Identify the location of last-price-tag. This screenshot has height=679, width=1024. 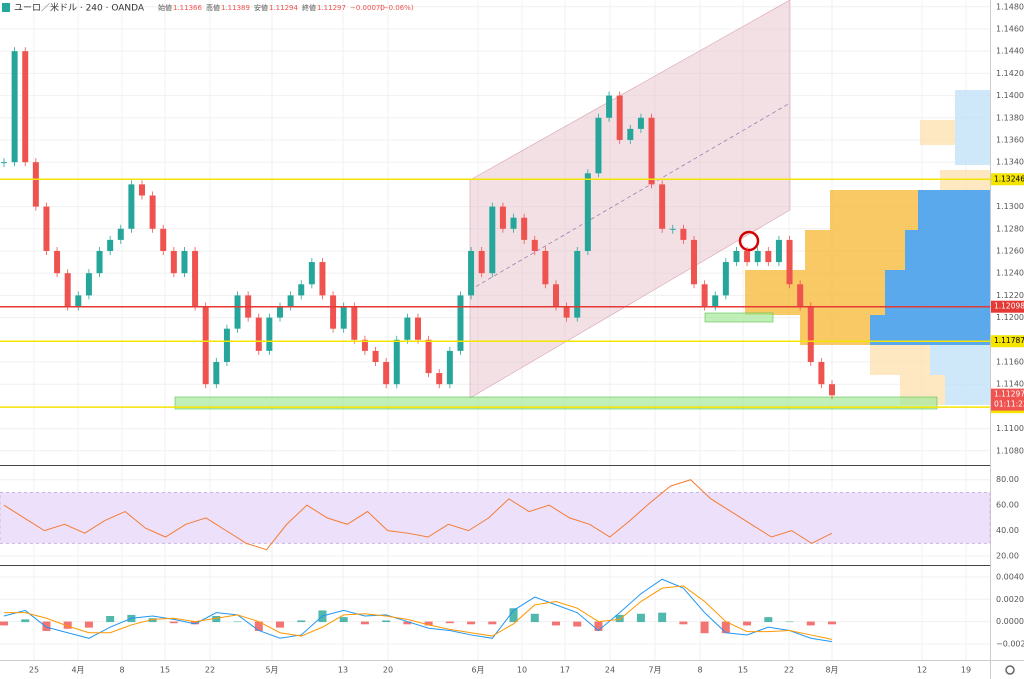
(1007, 399).